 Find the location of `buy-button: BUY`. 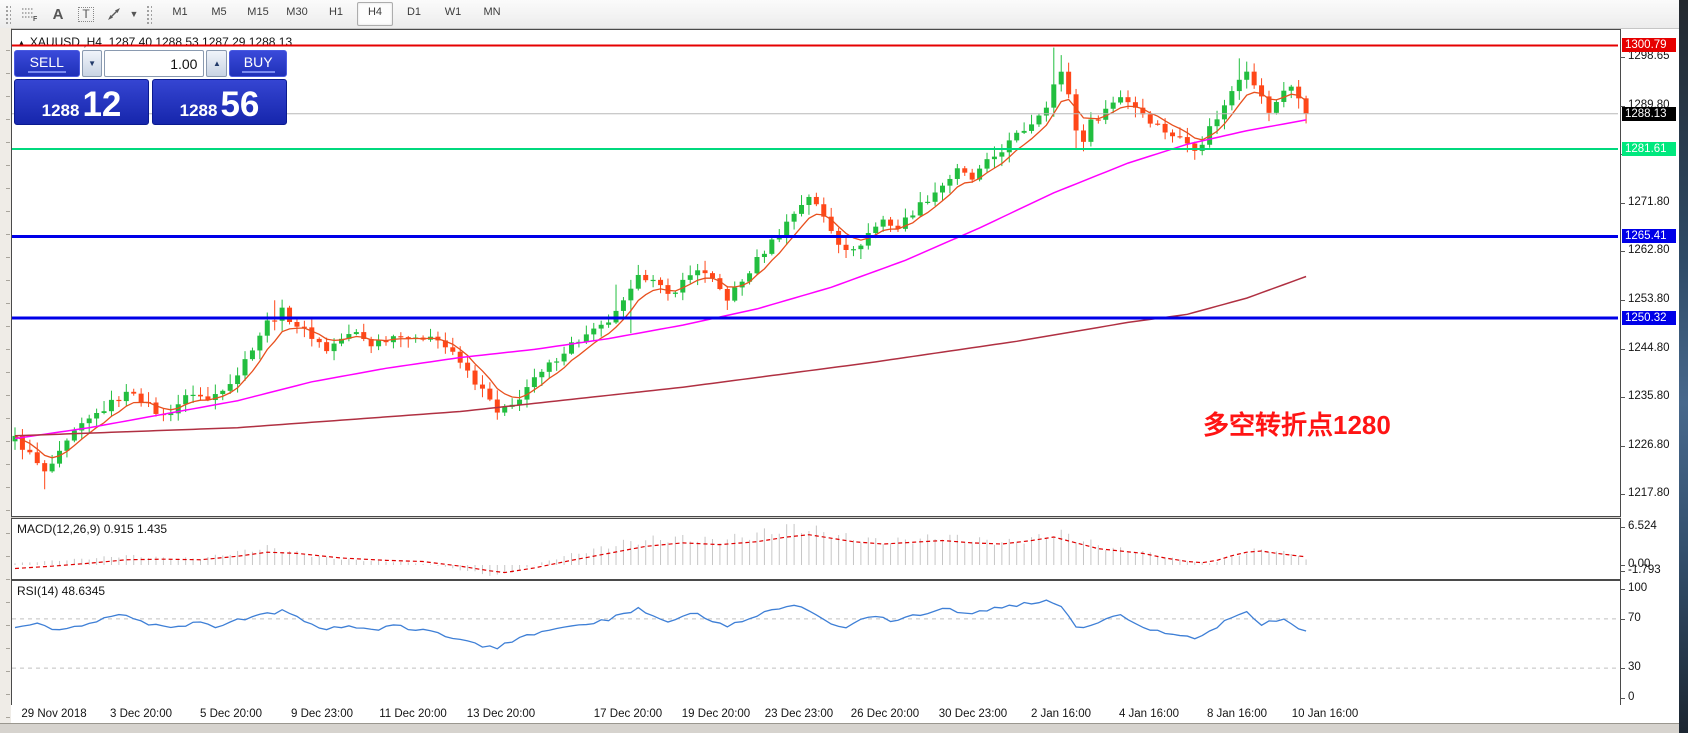

buy-button: BUY is located at coordinates (258, 63).